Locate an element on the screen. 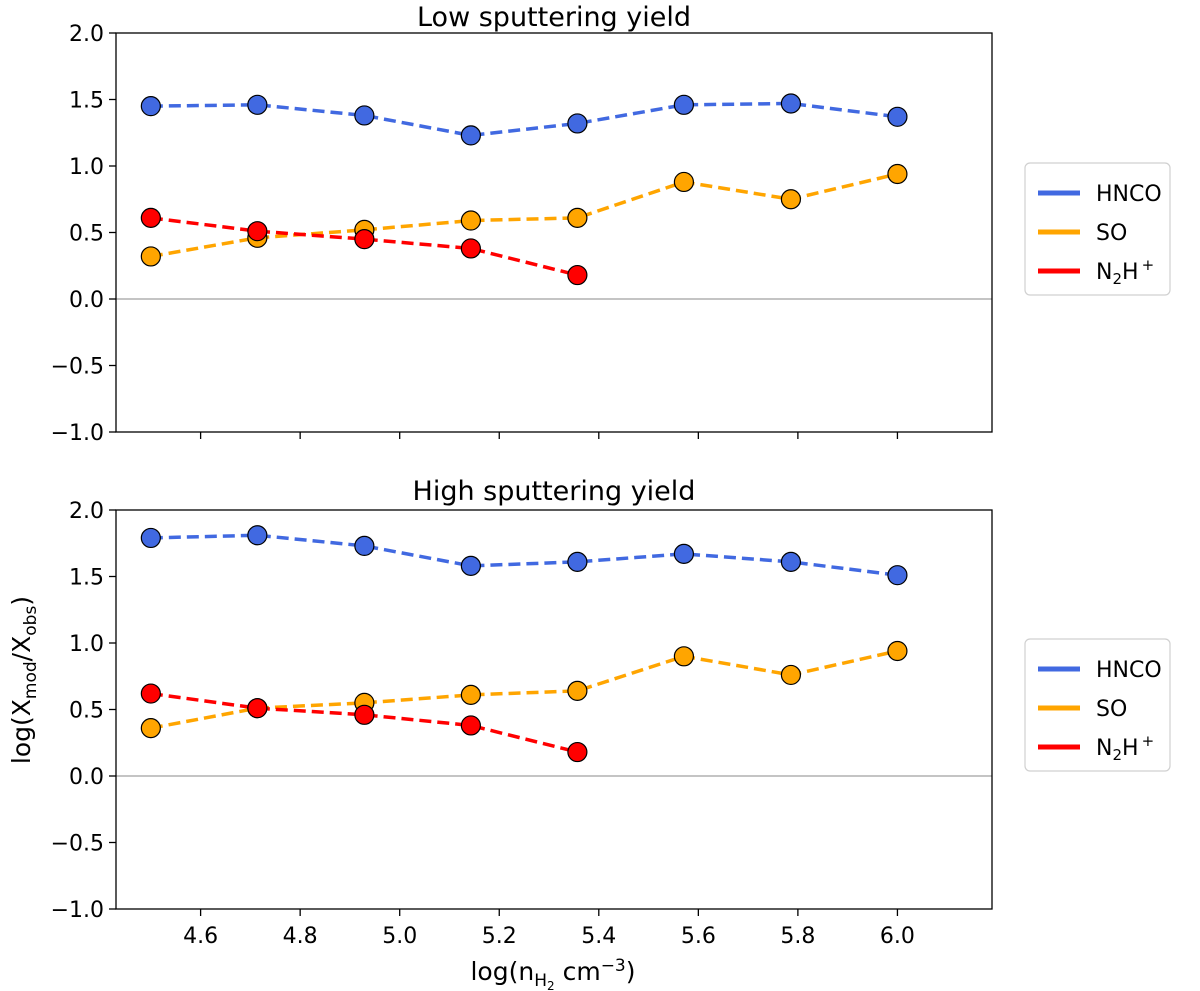 This screenshot has width=1200, height=991. x-tick-label: 4.8 is located at coordinates (300, 936).